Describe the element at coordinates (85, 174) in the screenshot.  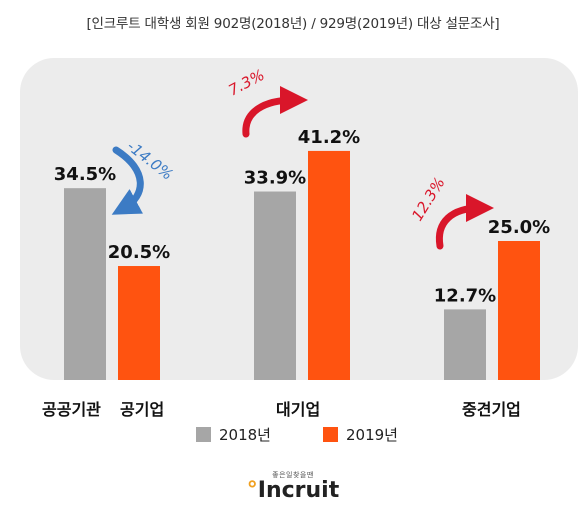
I see `data-label-공공기관-2018년: 34.5%` at that location.